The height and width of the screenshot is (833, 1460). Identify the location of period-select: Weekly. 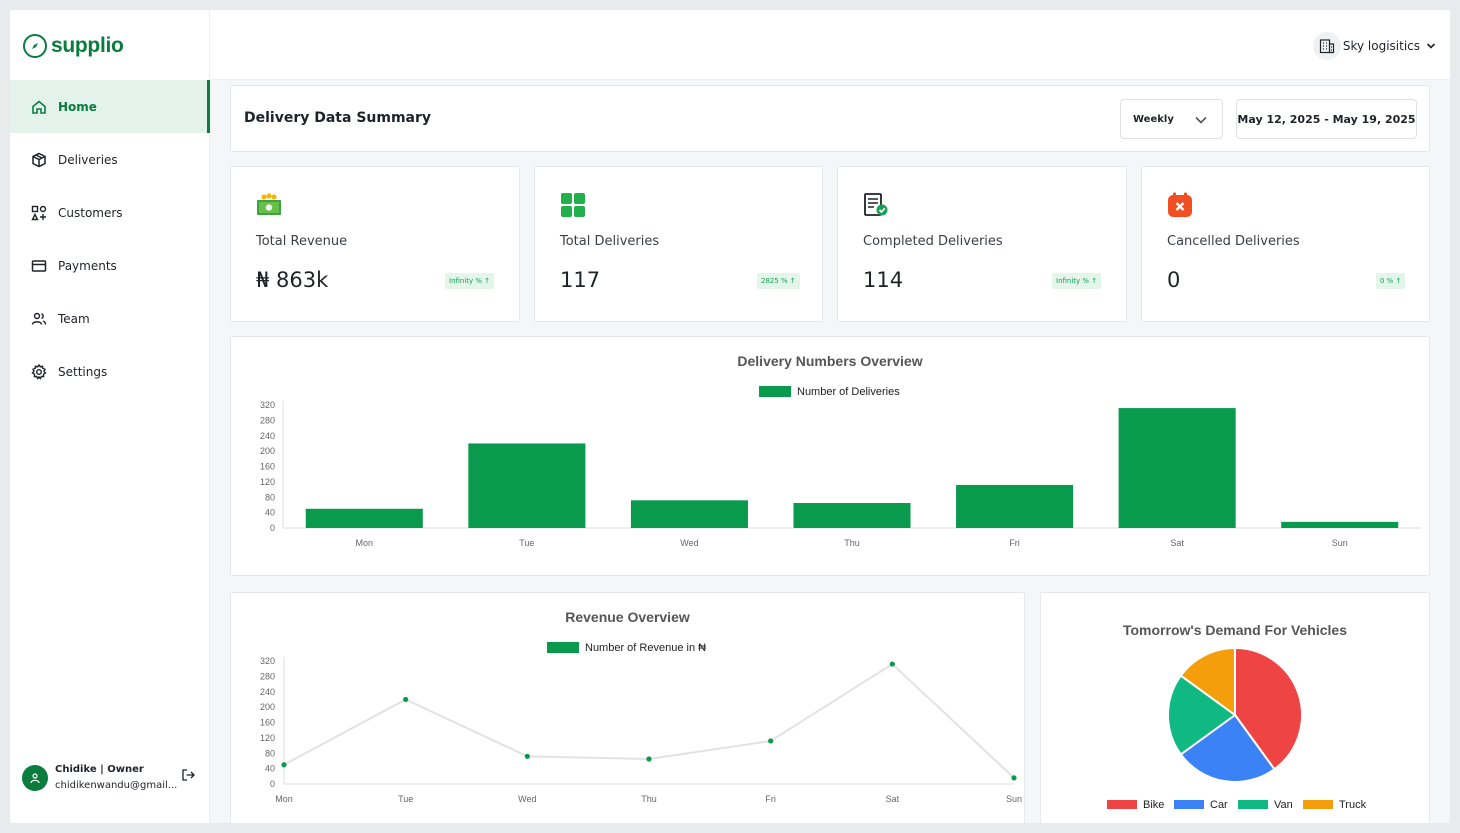
(1171, 119).